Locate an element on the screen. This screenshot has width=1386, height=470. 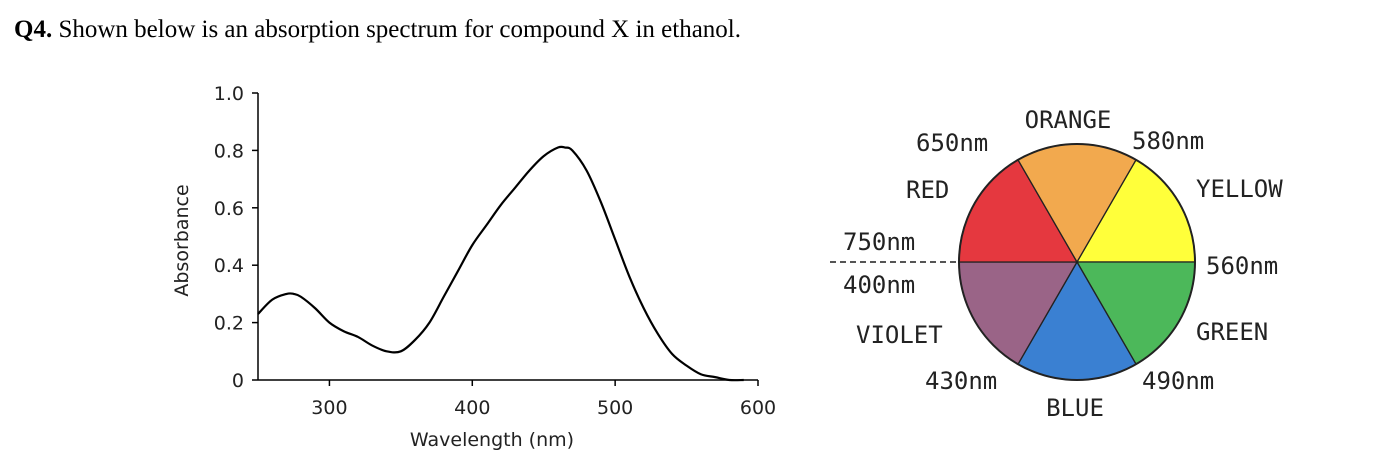
y-axis-title: Absorbance is located at coordinates (182, 240).